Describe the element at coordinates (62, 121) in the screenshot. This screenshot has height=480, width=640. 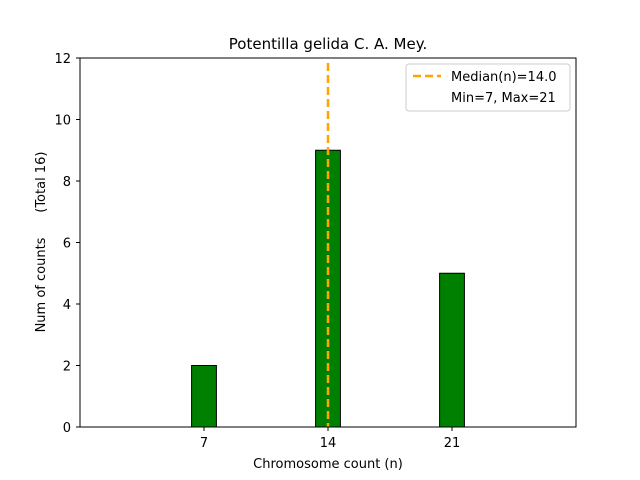
I see `y-tick-label-10: 10` at that location.